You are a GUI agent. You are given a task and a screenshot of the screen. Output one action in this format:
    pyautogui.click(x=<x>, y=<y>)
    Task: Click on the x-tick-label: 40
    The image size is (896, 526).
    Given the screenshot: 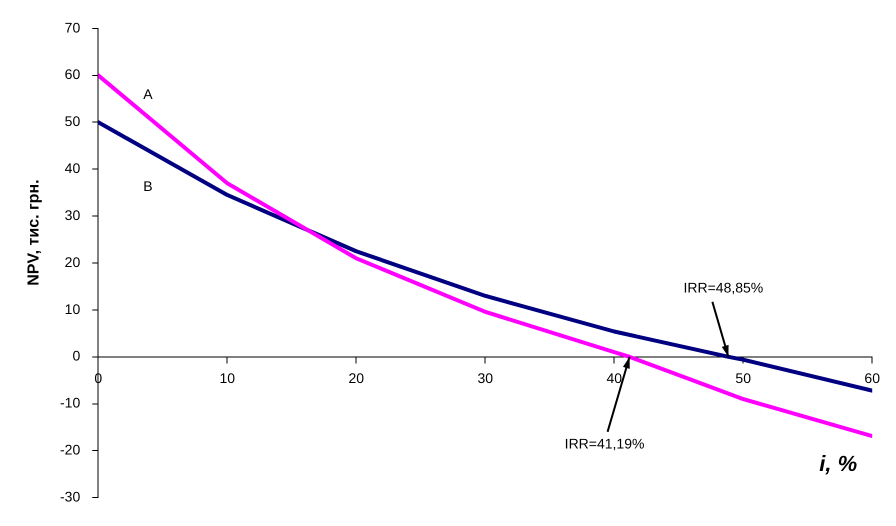 What is the action you would take?
    pyautogui.click(x=614, y=378)
    